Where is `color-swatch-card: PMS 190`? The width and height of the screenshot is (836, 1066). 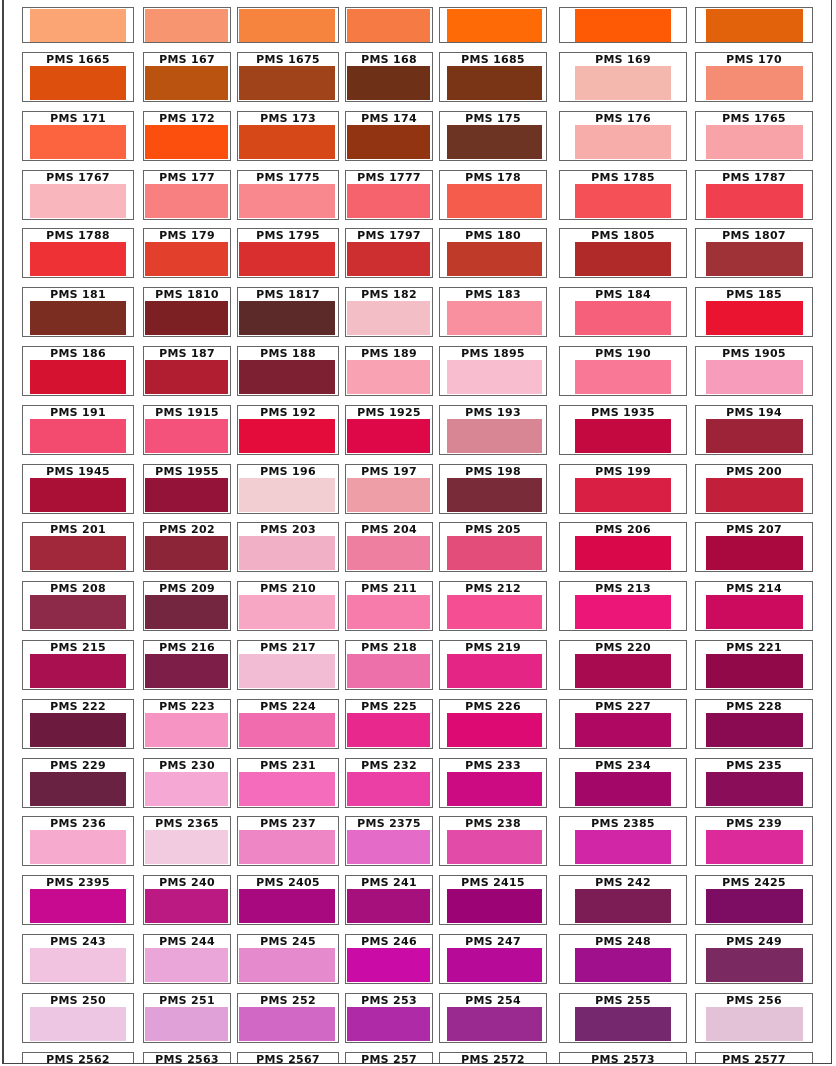
color-swatch-card: PMS 190 is located at coordinates (623, 371).